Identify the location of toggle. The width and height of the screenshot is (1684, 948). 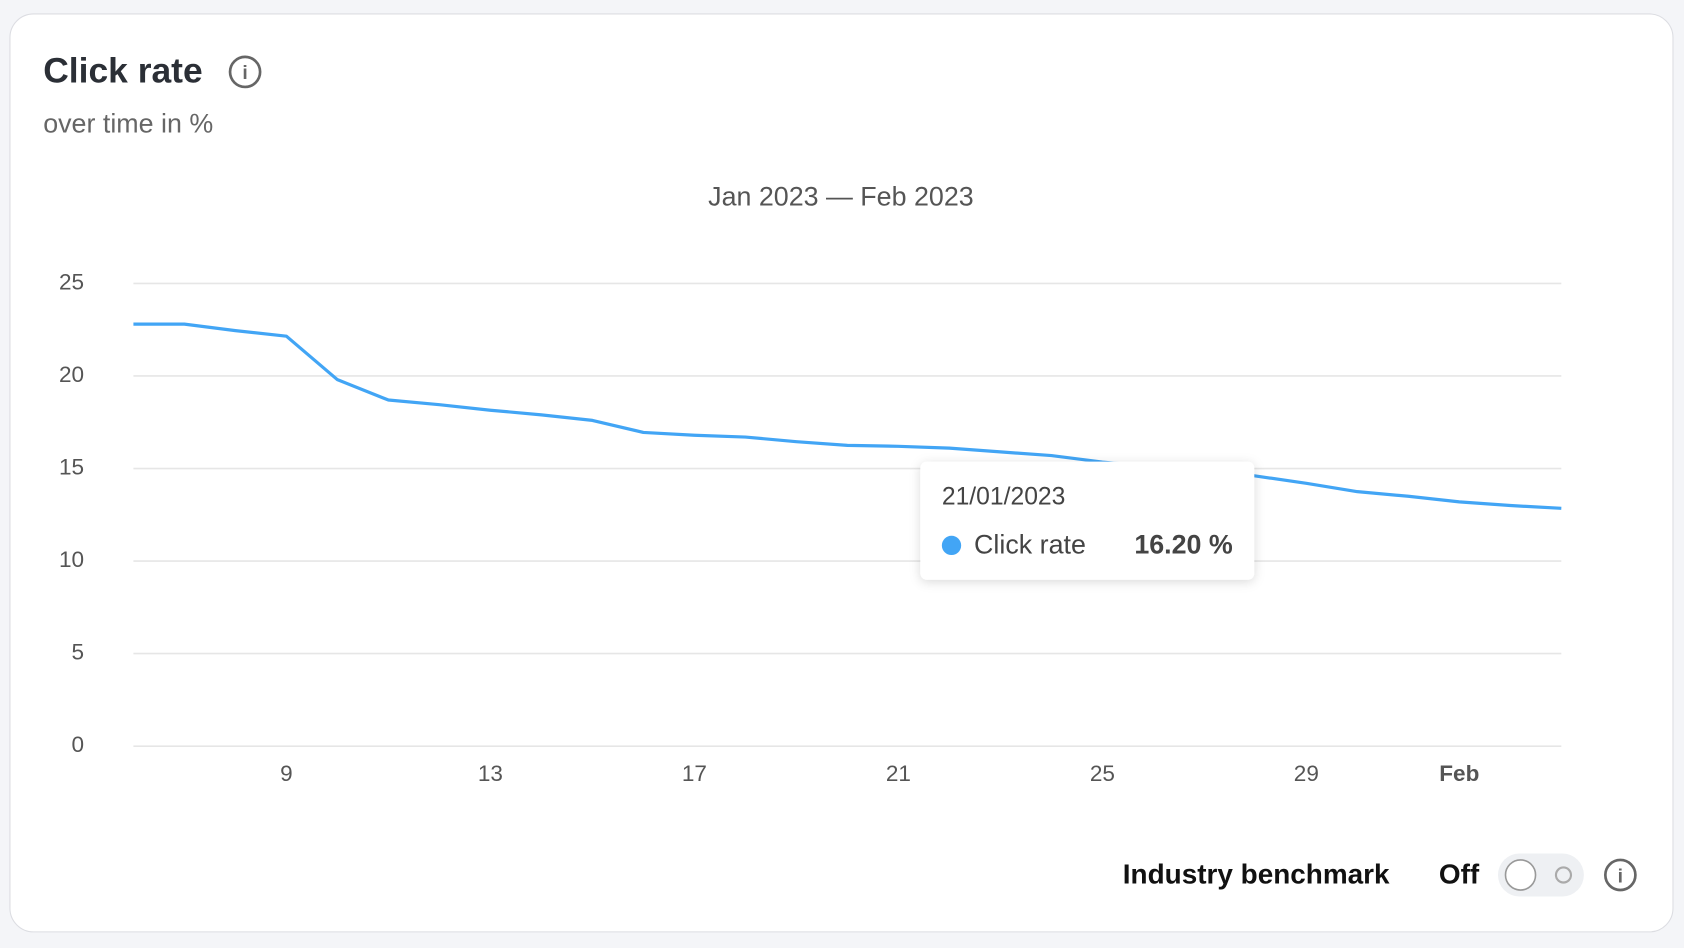
(1540, 875).